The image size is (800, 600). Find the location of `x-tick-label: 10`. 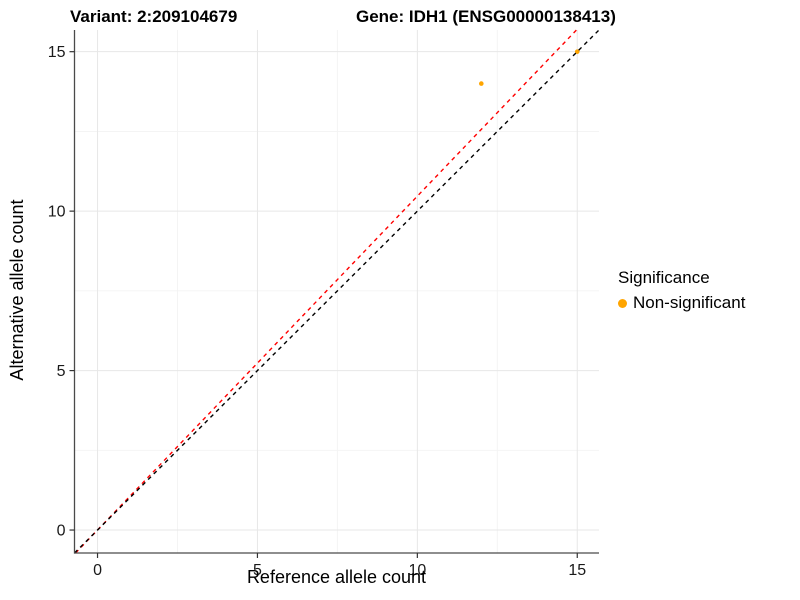

x-tick-label: 10 is located at coordinates (417, 570).